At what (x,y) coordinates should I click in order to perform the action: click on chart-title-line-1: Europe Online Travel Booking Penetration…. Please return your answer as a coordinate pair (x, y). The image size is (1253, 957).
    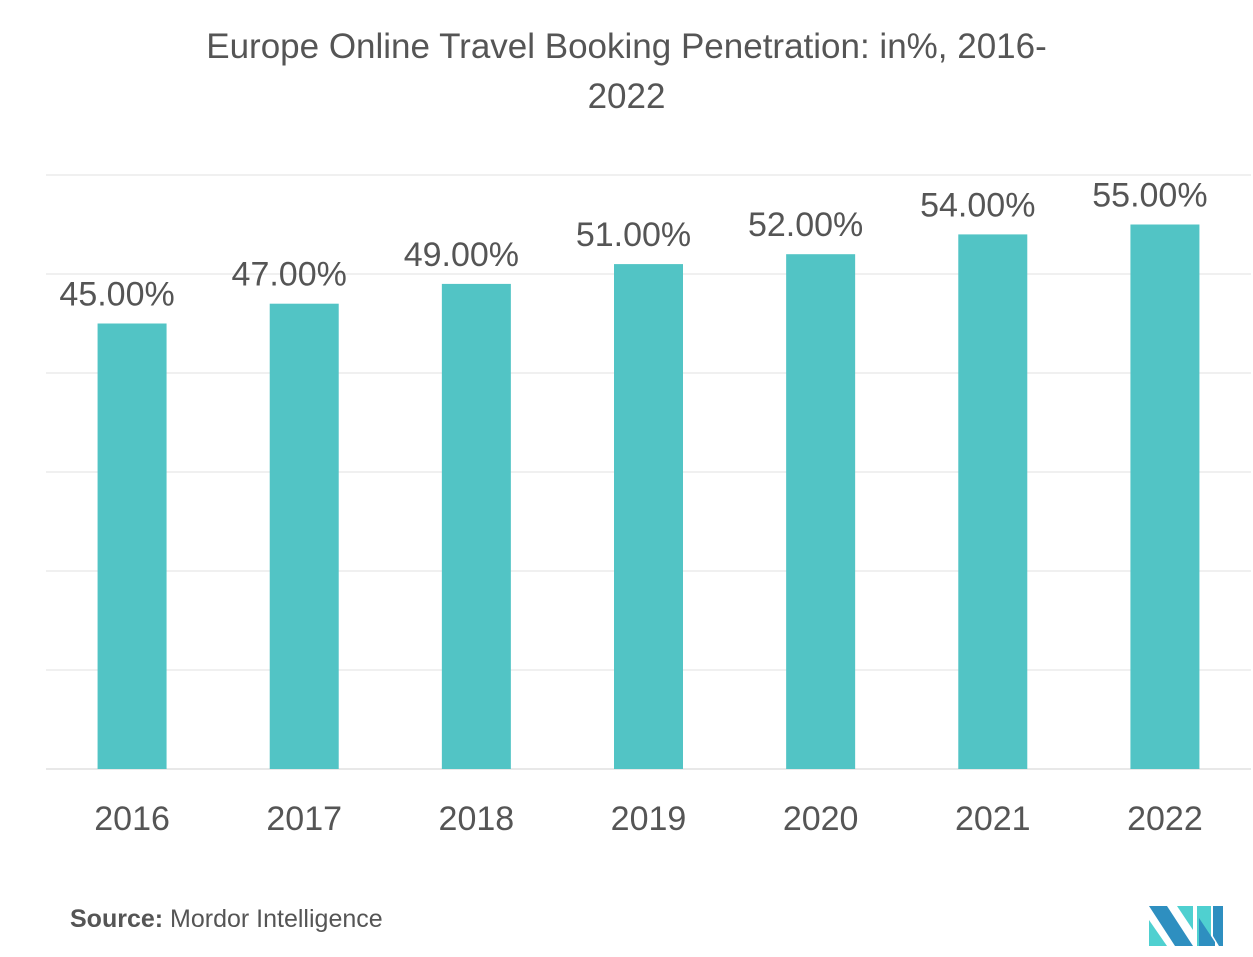
    Looking at the image, I should click on (626, 46).